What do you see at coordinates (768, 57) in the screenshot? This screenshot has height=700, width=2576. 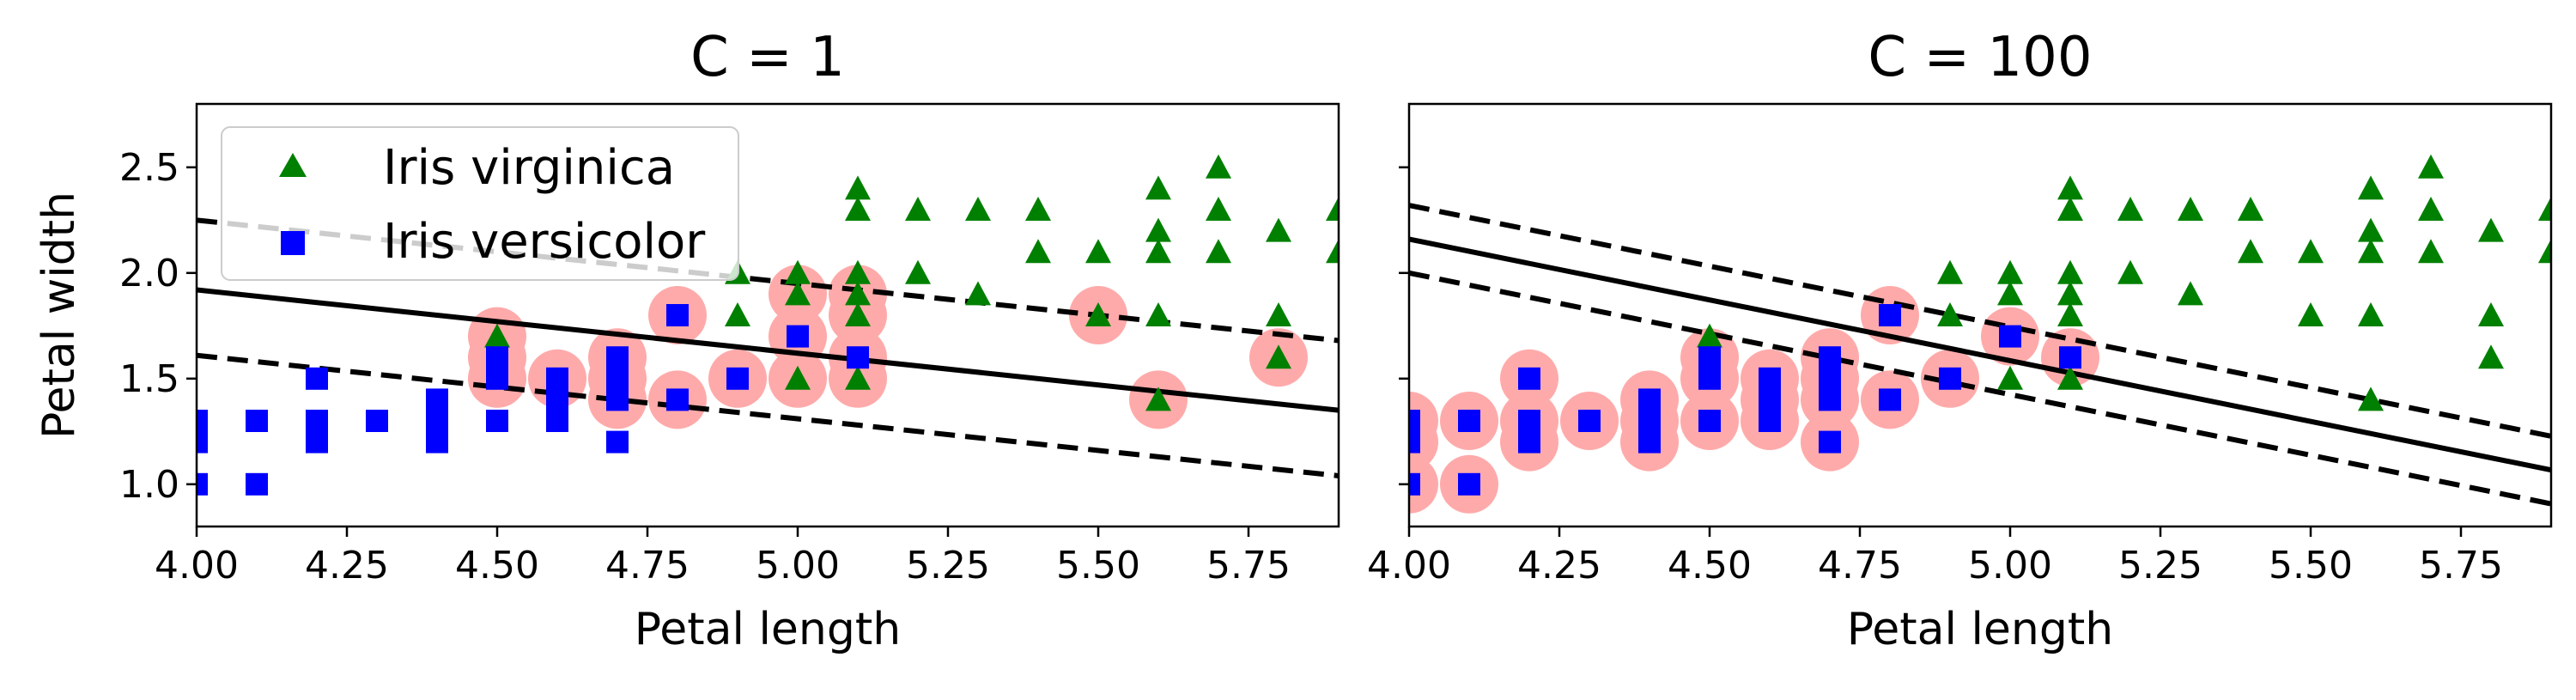 I see `panel-title: C = 1` at bounding box center [768, 57].